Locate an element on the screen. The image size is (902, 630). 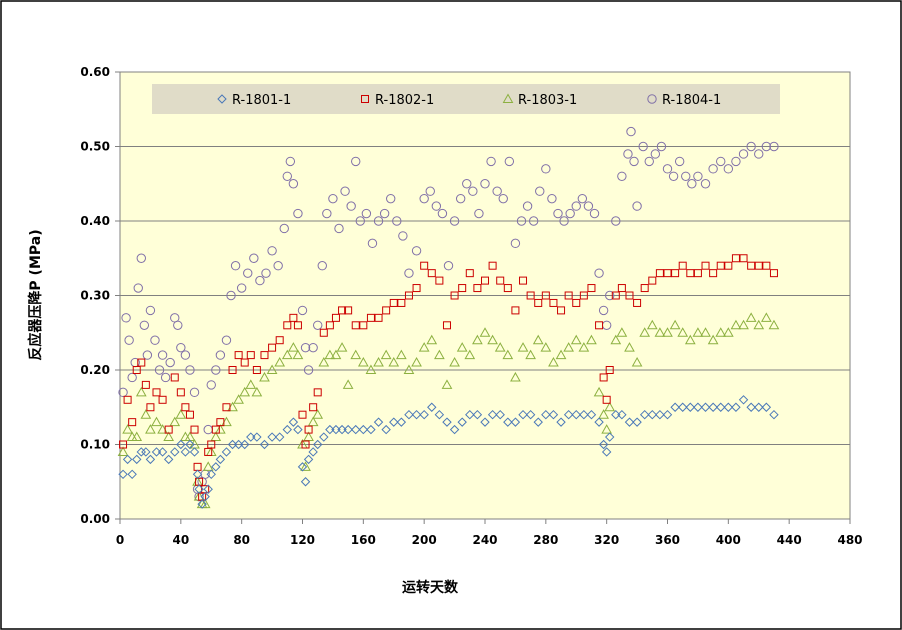
x-tick-label: 360 is located at coordinates (667, 540).